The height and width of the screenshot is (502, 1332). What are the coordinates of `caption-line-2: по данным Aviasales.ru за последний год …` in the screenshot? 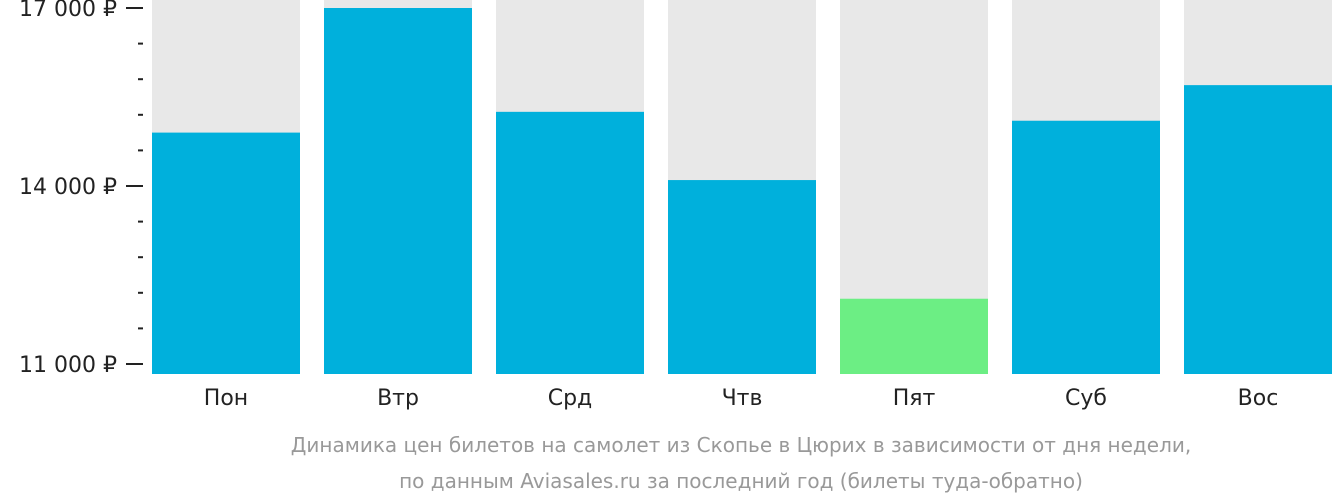 It's located at (741, 481).